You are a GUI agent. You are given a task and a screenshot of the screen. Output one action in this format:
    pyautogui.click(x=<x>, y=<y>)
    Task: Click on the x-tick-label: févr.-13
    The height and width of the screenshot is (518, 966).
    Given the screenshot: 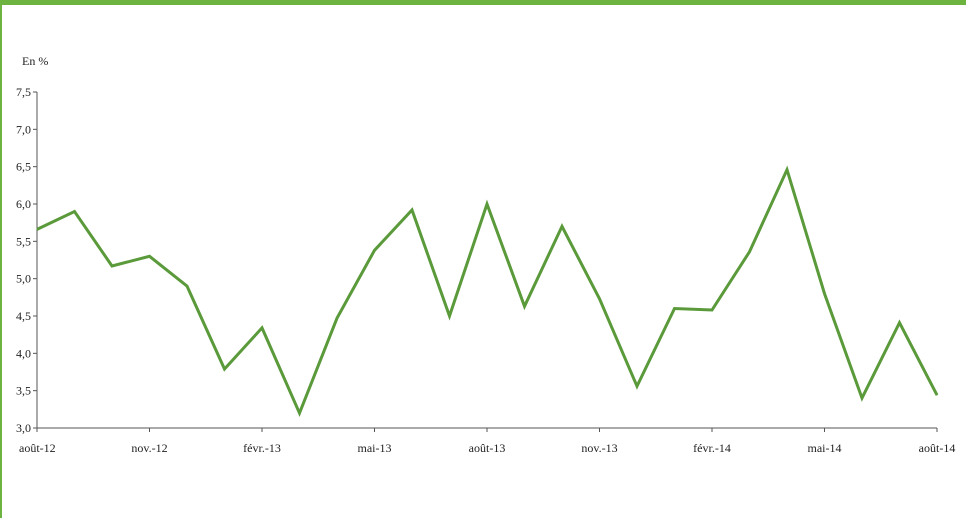 What is the action you would take?
    pyautogui.click(x=262, y=448)
    